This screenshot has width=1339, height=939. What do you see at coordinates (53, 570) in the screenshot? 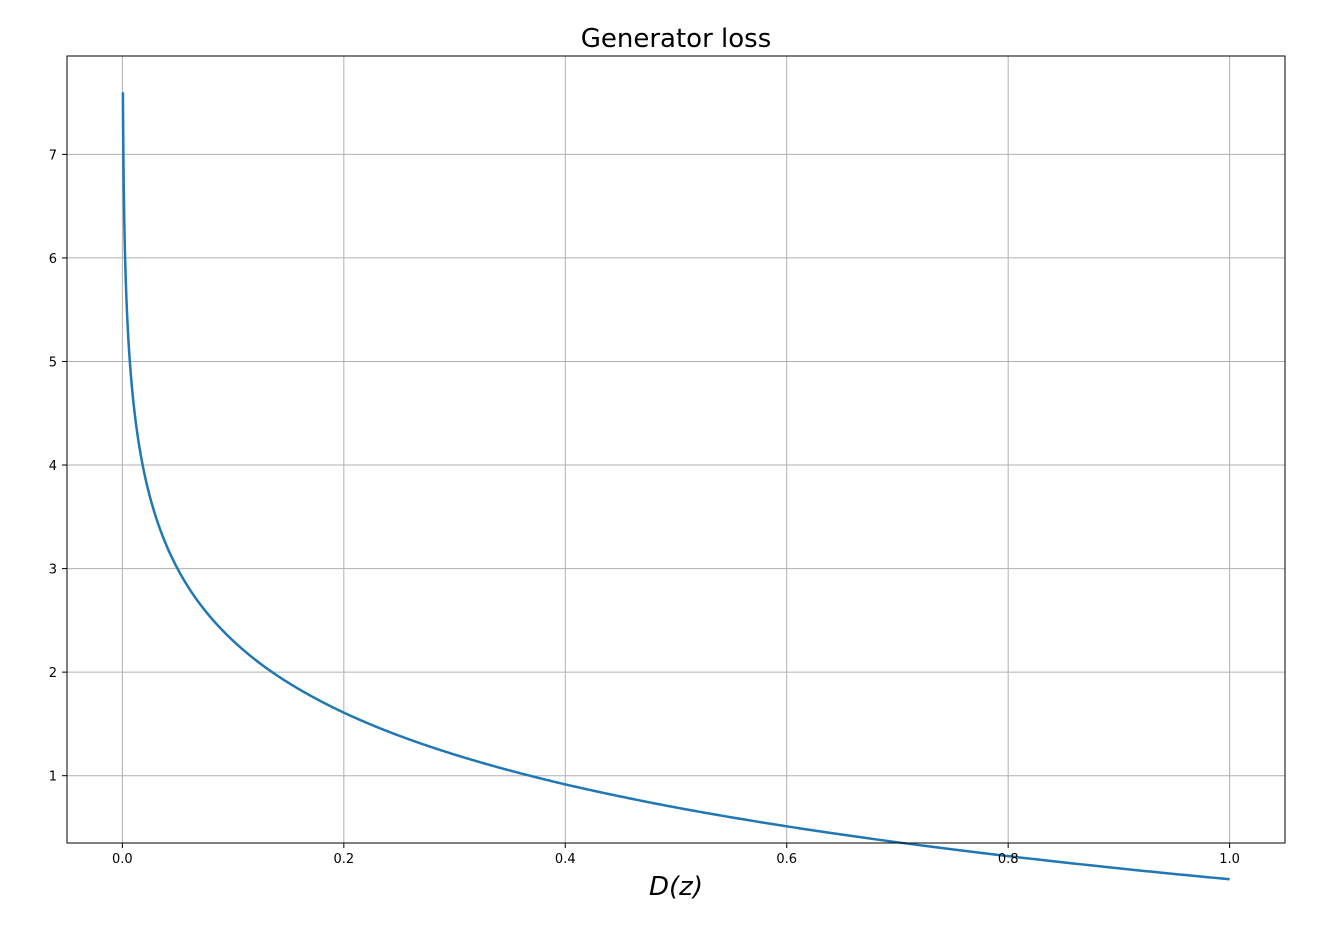
I see `y-tick-label: 3` at bounding box center [53, 570].